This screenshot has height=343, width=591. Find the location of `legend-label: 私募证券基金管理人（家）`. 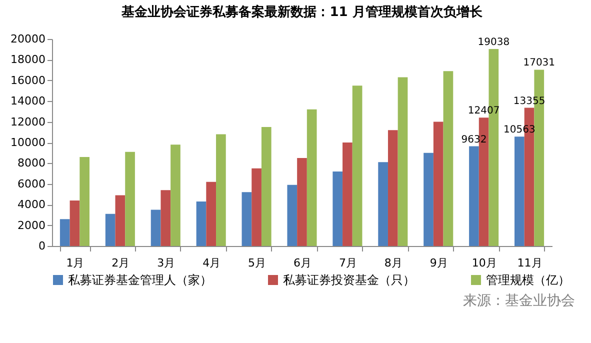

legend-label: 私募证券基金管理人（家） is located at coordinates (140, 280).